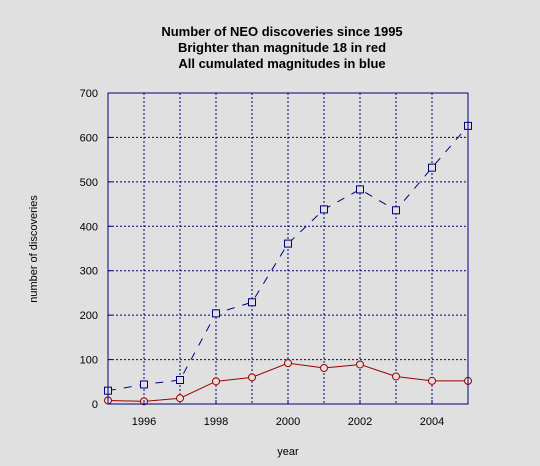  I want to click on chart-title-line-1: Number of NEO discoveries since 1995, so click(281, 31).